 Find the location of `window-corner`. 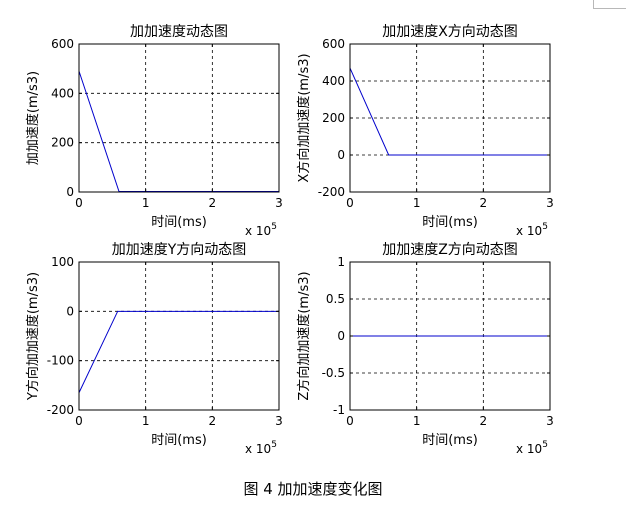

window-corner is located at coordinates (609, 4).